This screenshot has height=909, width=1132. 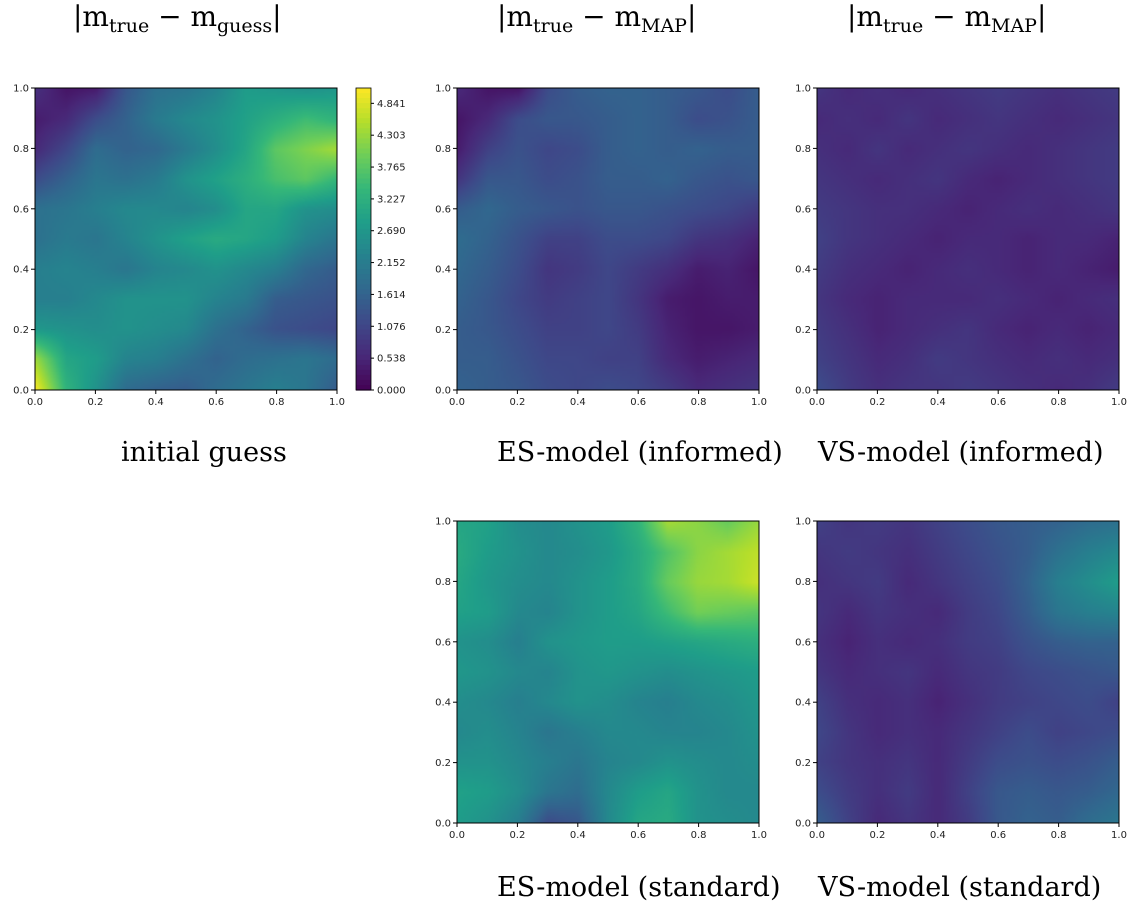 What do you see at coordinates (947, 18) in the screenshot?
I see `header-vs: |mtrue − mMAP|` at bounding box center [947, 18].